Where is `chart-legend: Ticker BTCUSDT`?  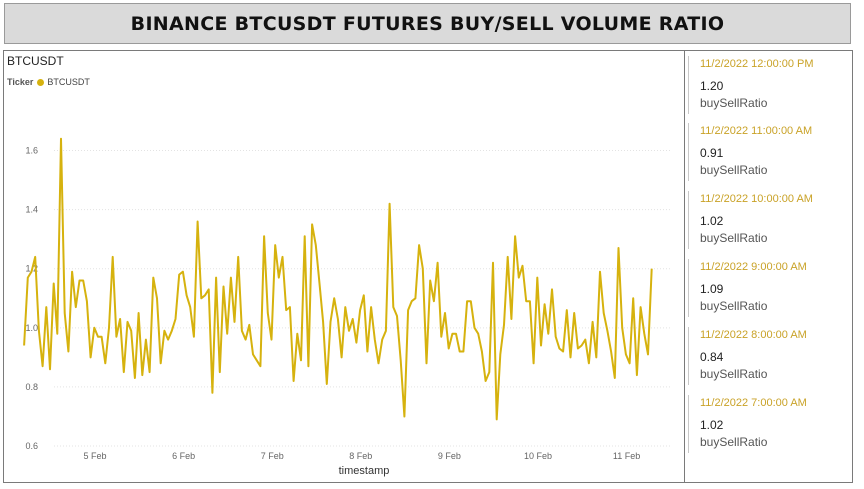
chart-legend: Ticker BTCUSDT is located at coordinates (48, 82).